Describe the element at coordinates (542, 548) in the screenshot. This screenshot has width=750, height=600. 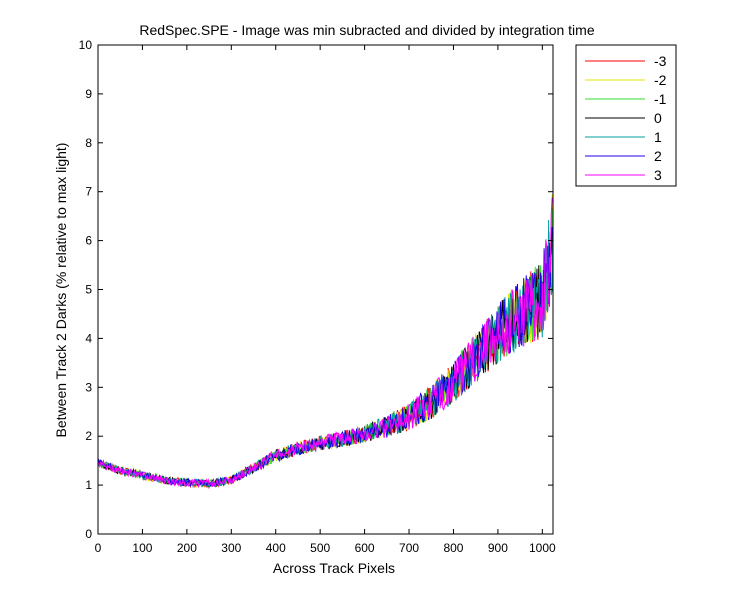
I see `x-tick-label: 1000` at that location.